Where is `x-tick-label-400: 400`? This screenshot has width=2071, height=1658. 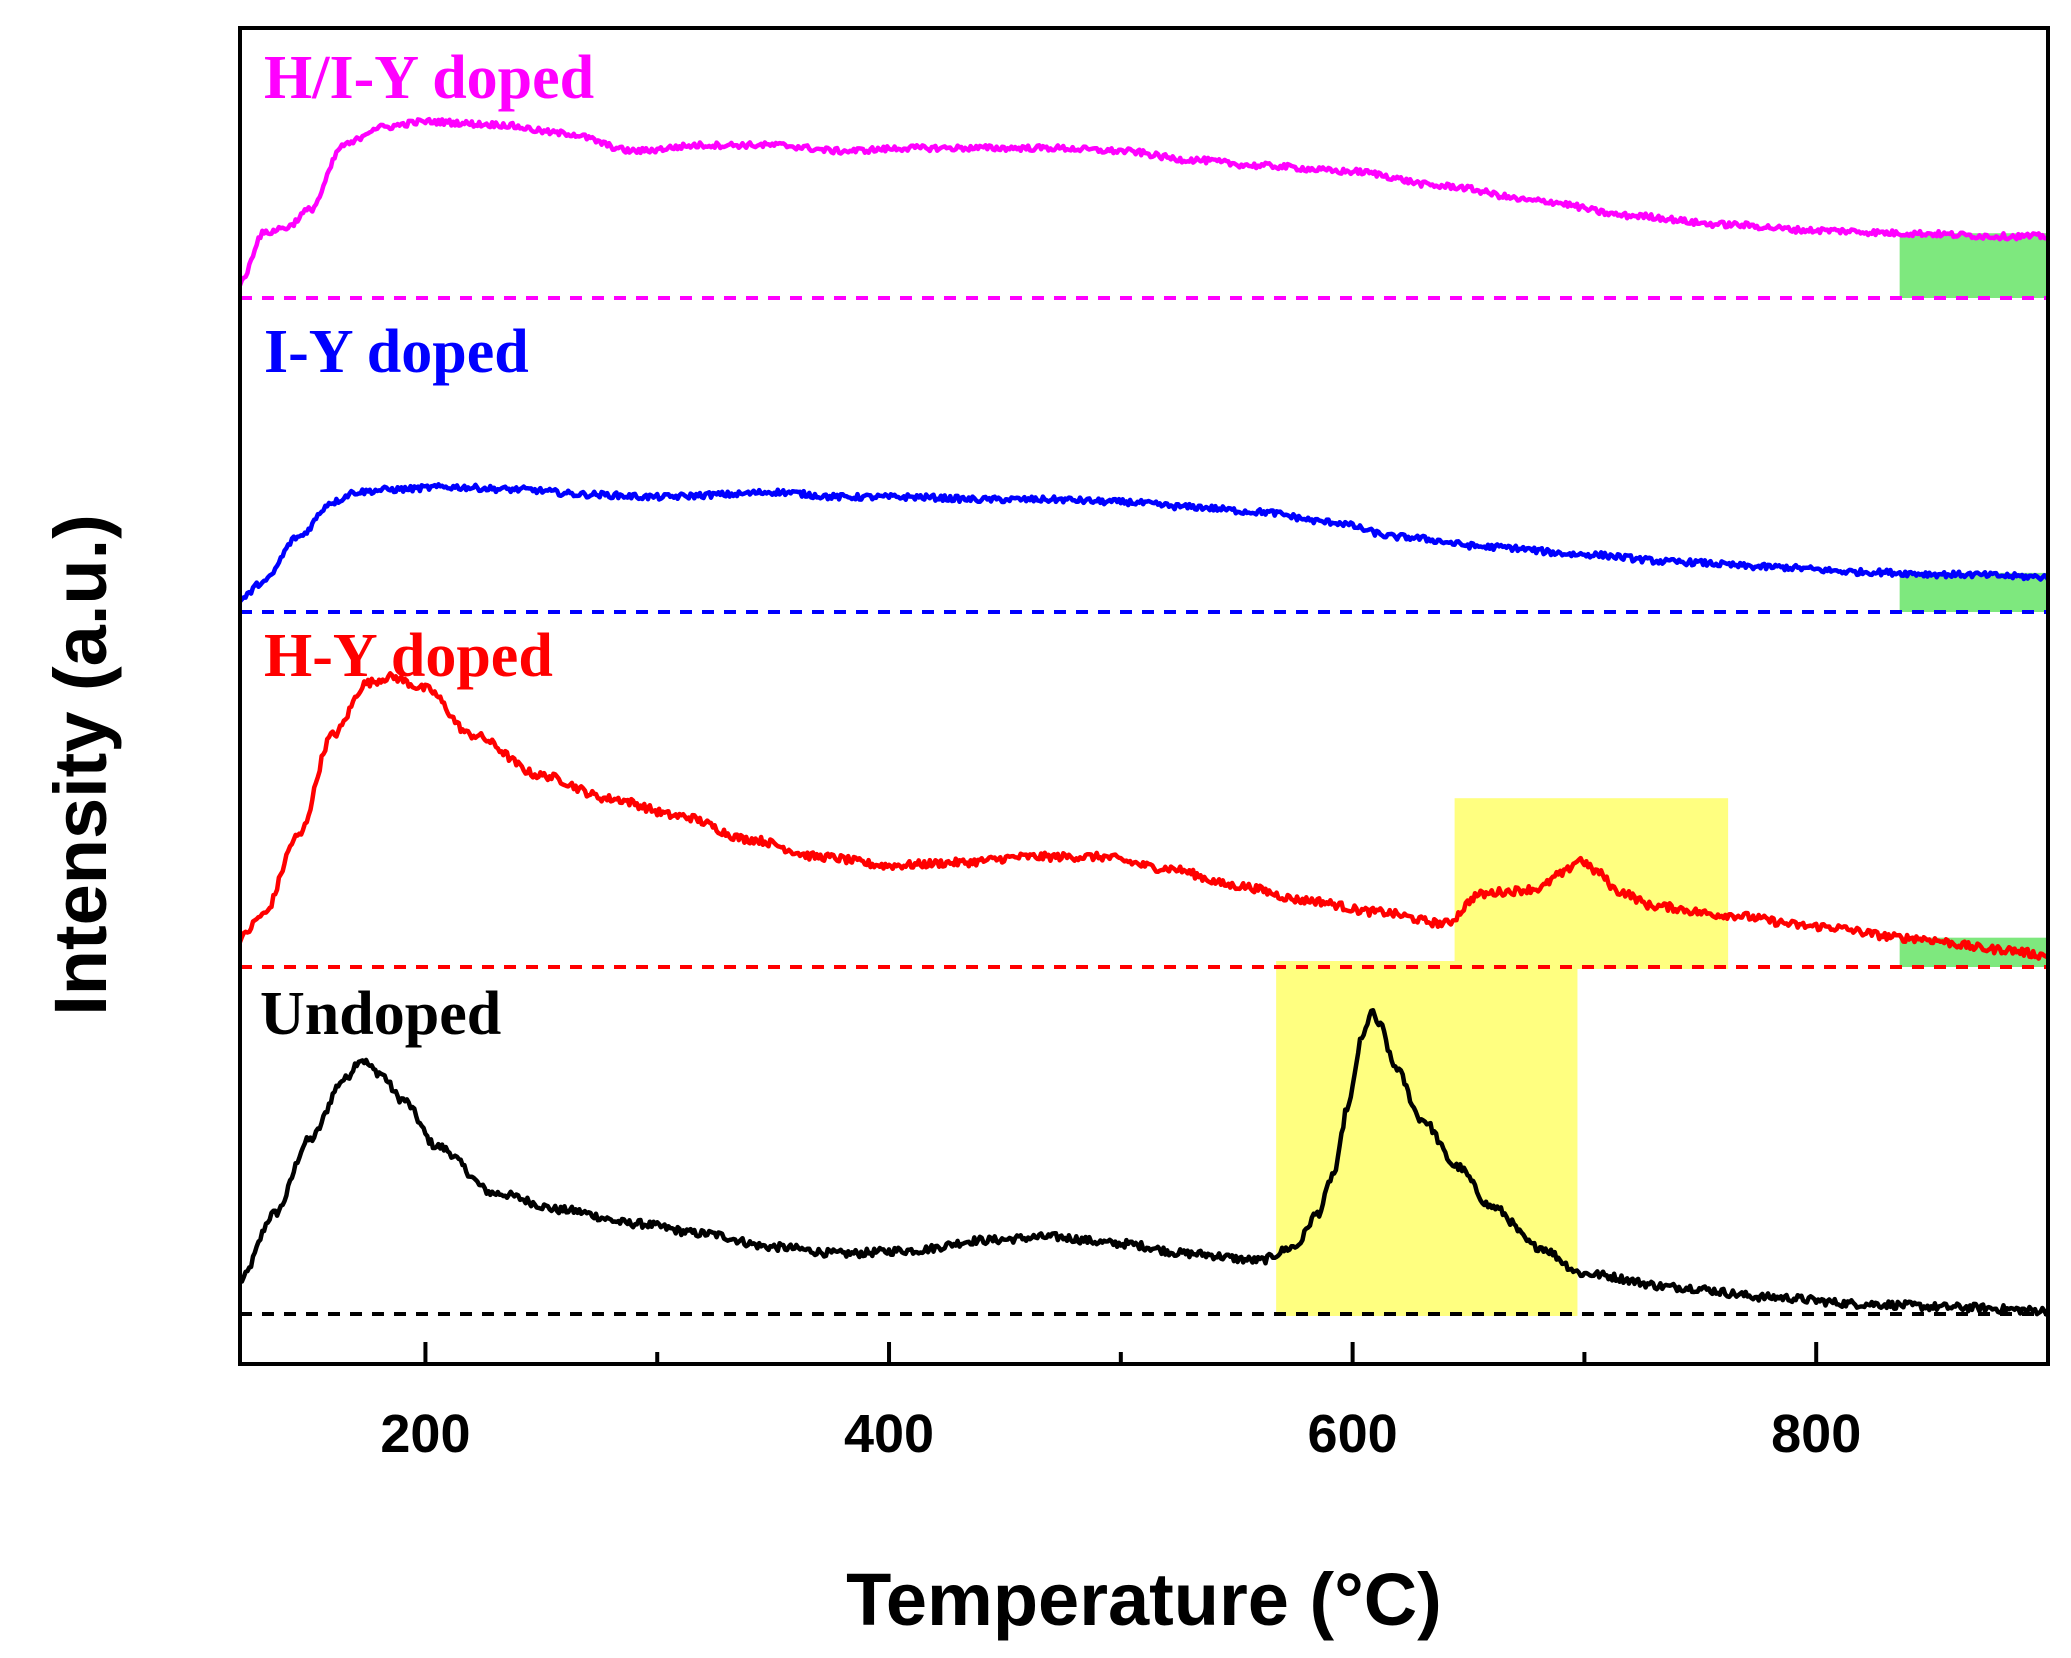
x-tick-label-400: 400 is located at coordinates (889, 1434).